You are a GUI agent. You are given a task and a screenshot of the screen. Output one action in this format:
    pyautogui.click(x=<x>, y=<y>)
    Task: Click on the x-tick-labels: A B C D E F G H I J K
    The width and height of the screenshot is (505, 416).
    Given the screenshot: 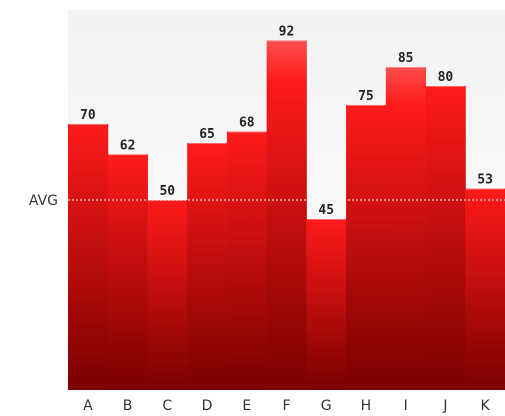 What is the action you would take?
    pyautogui.click(x=286, y=406)
    